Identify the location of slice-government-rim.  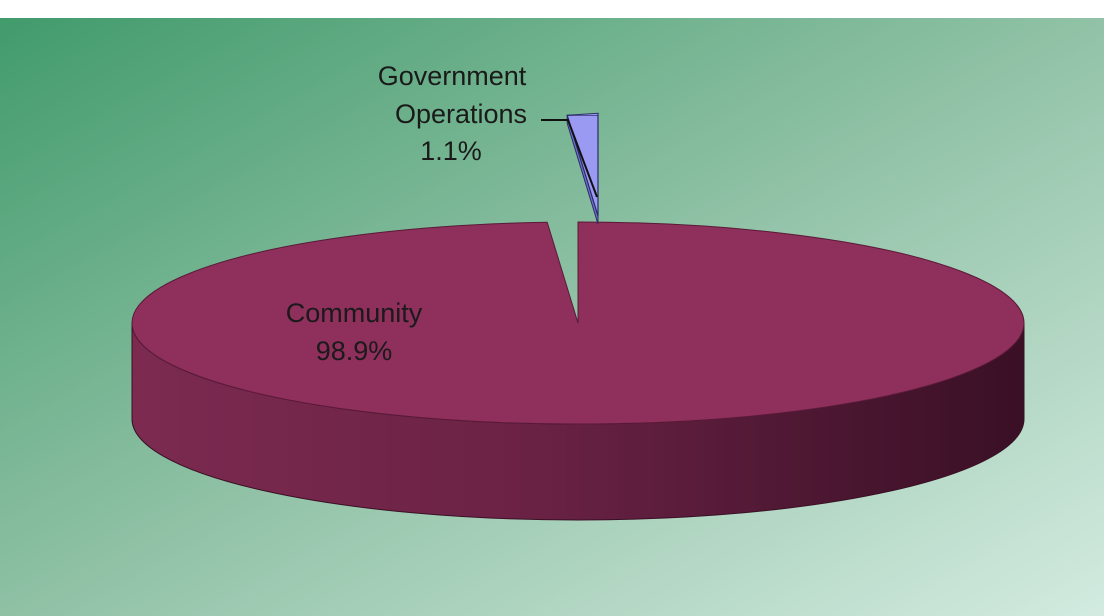
(583, 114).